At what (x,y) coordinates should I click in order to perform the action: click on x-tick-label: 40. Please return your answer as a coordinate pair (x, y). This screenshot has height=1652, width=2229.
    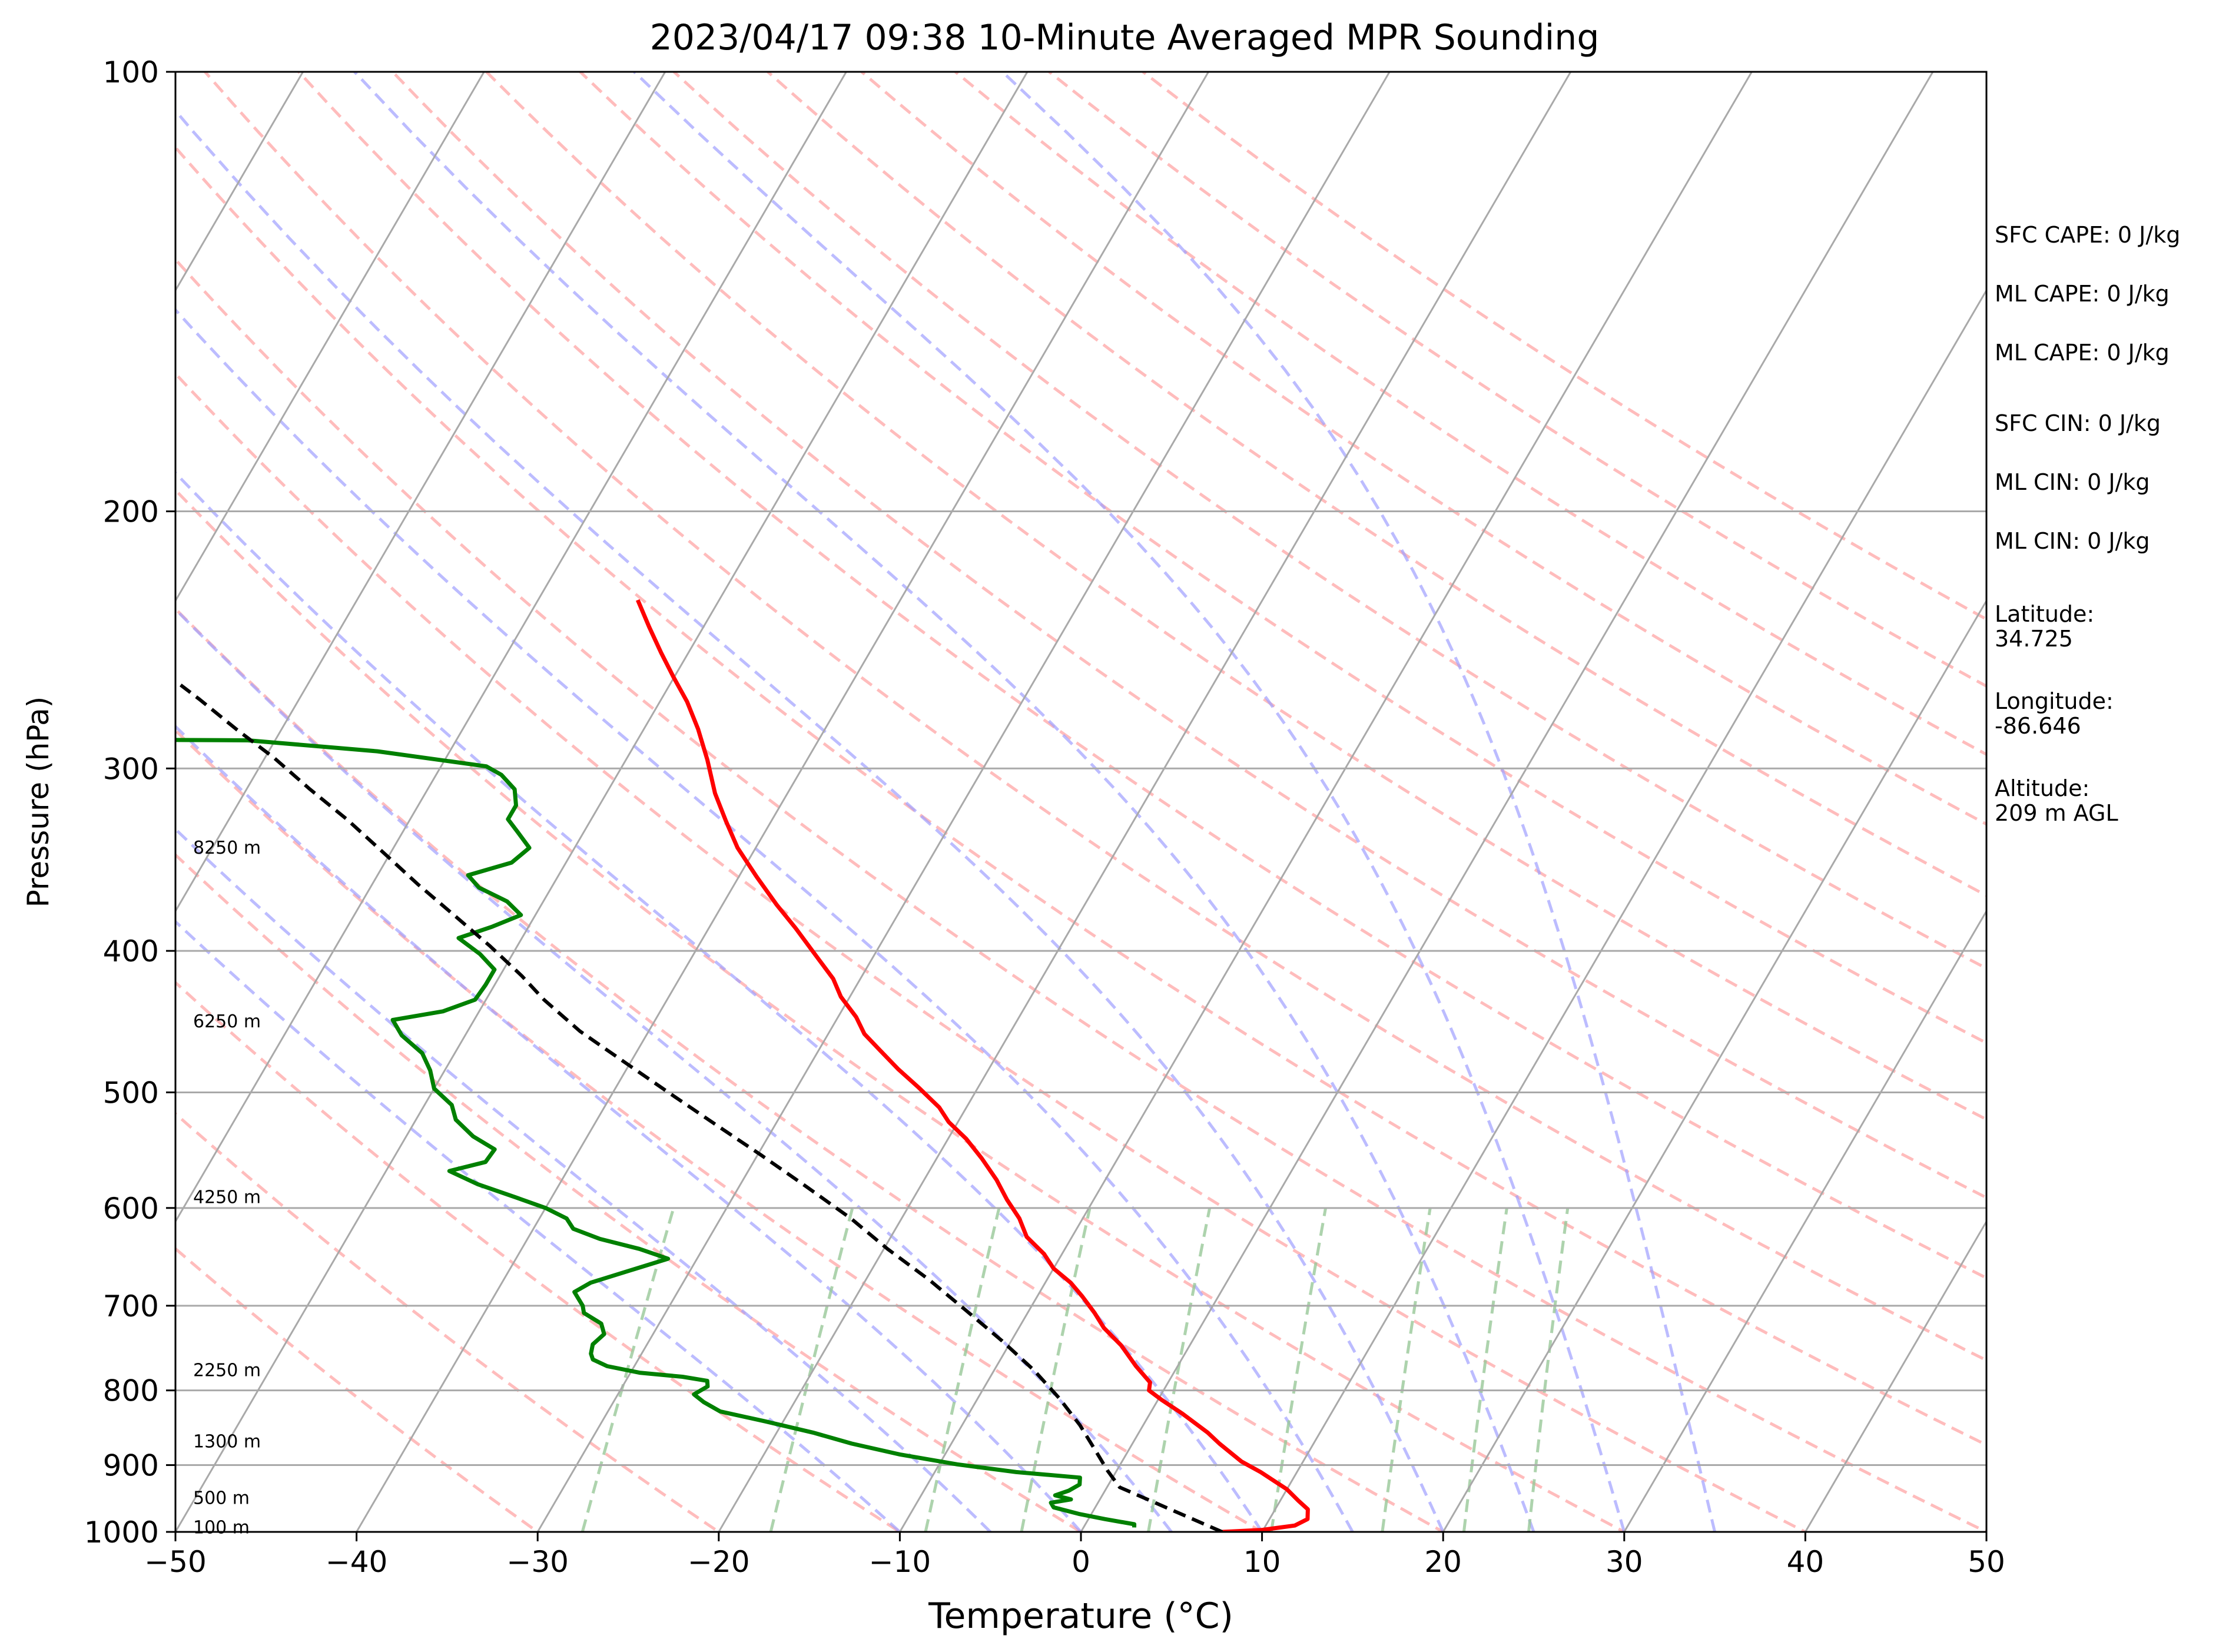
    Looking at the image, I should click on (1806, 1562).